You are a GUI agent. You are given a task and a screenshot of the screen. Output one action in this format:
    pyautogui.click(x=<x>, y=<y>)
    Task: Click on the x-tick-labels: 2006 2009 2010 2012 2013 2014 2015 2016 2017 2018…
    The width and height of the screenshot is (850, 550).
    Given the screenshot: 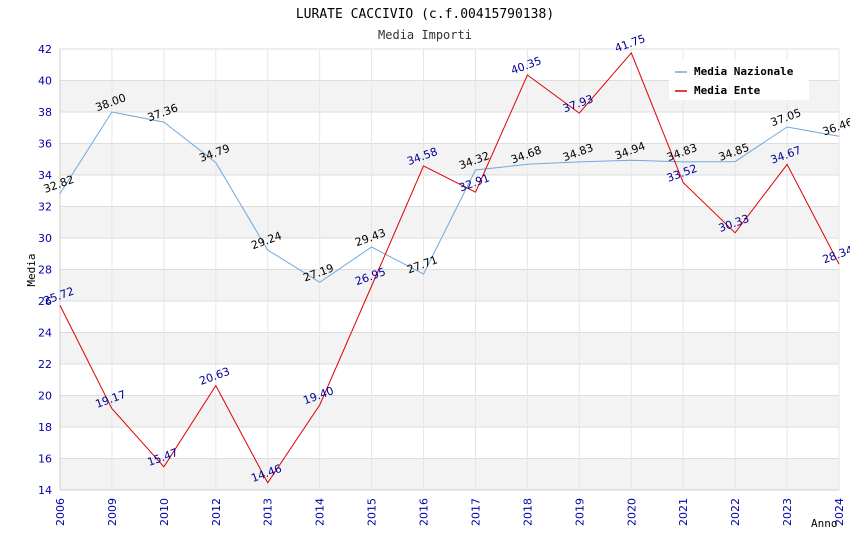 What is the action you would take?
    pyautogui.click(x=450, y=512)
    